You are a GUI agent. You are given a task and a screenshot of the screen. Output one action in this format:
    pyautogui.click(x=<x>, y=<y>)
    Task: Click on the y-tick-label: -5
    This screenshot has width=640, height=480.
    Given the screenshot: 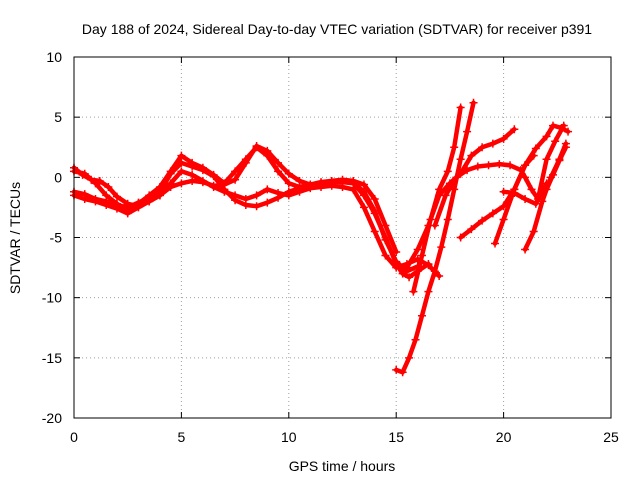 What is the action you would take?
    pyautogui.click(x=56, y=238)
    